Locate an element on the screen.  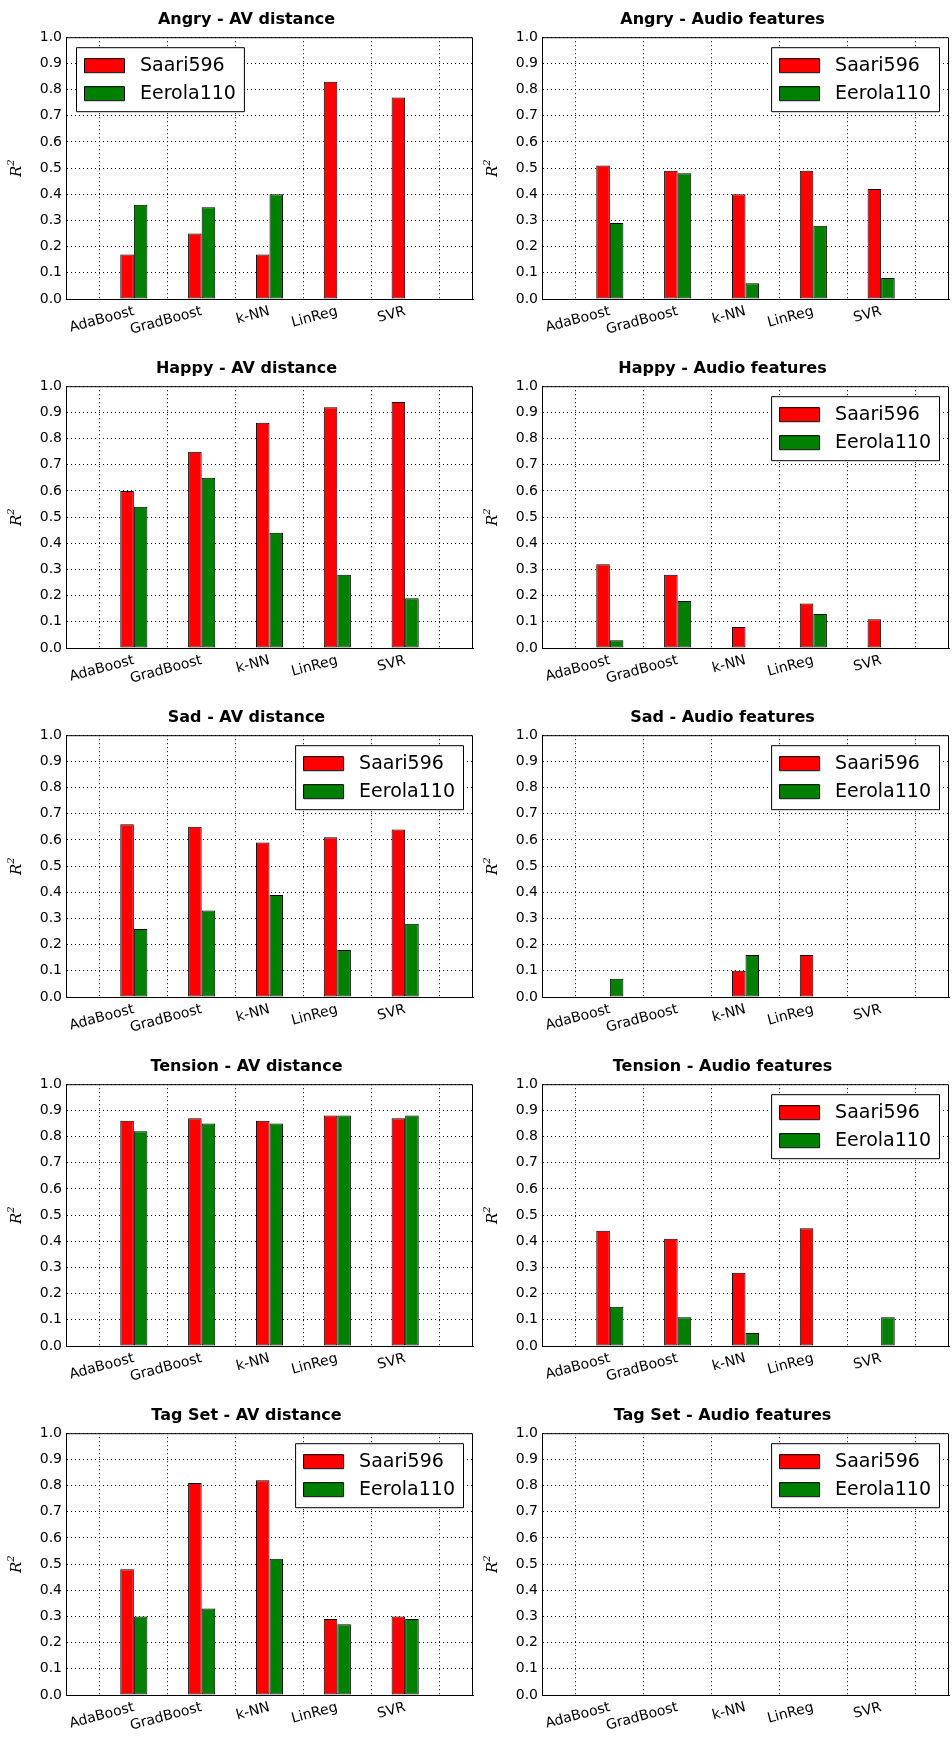
chart-title: Tag Set - AV distance is located at coordinates (246, 1414).